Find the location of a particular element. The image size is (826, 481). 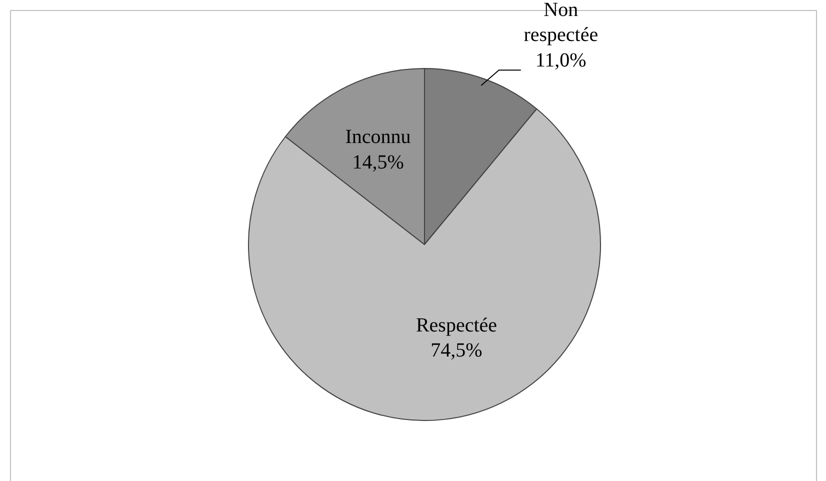

data-label: 11,0% is located at coordinates (560, 60).